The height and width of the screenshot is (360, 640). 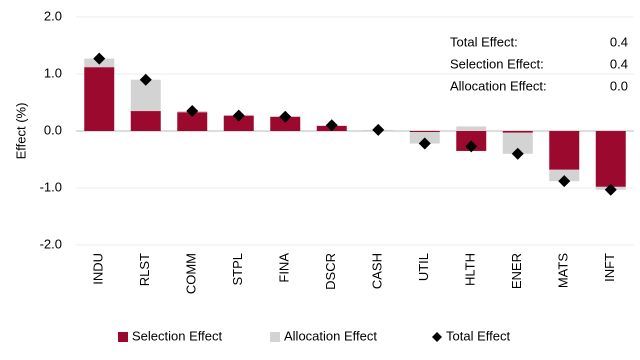 I want to click on x-tick-label: STPL, so click(x=237, y=269).